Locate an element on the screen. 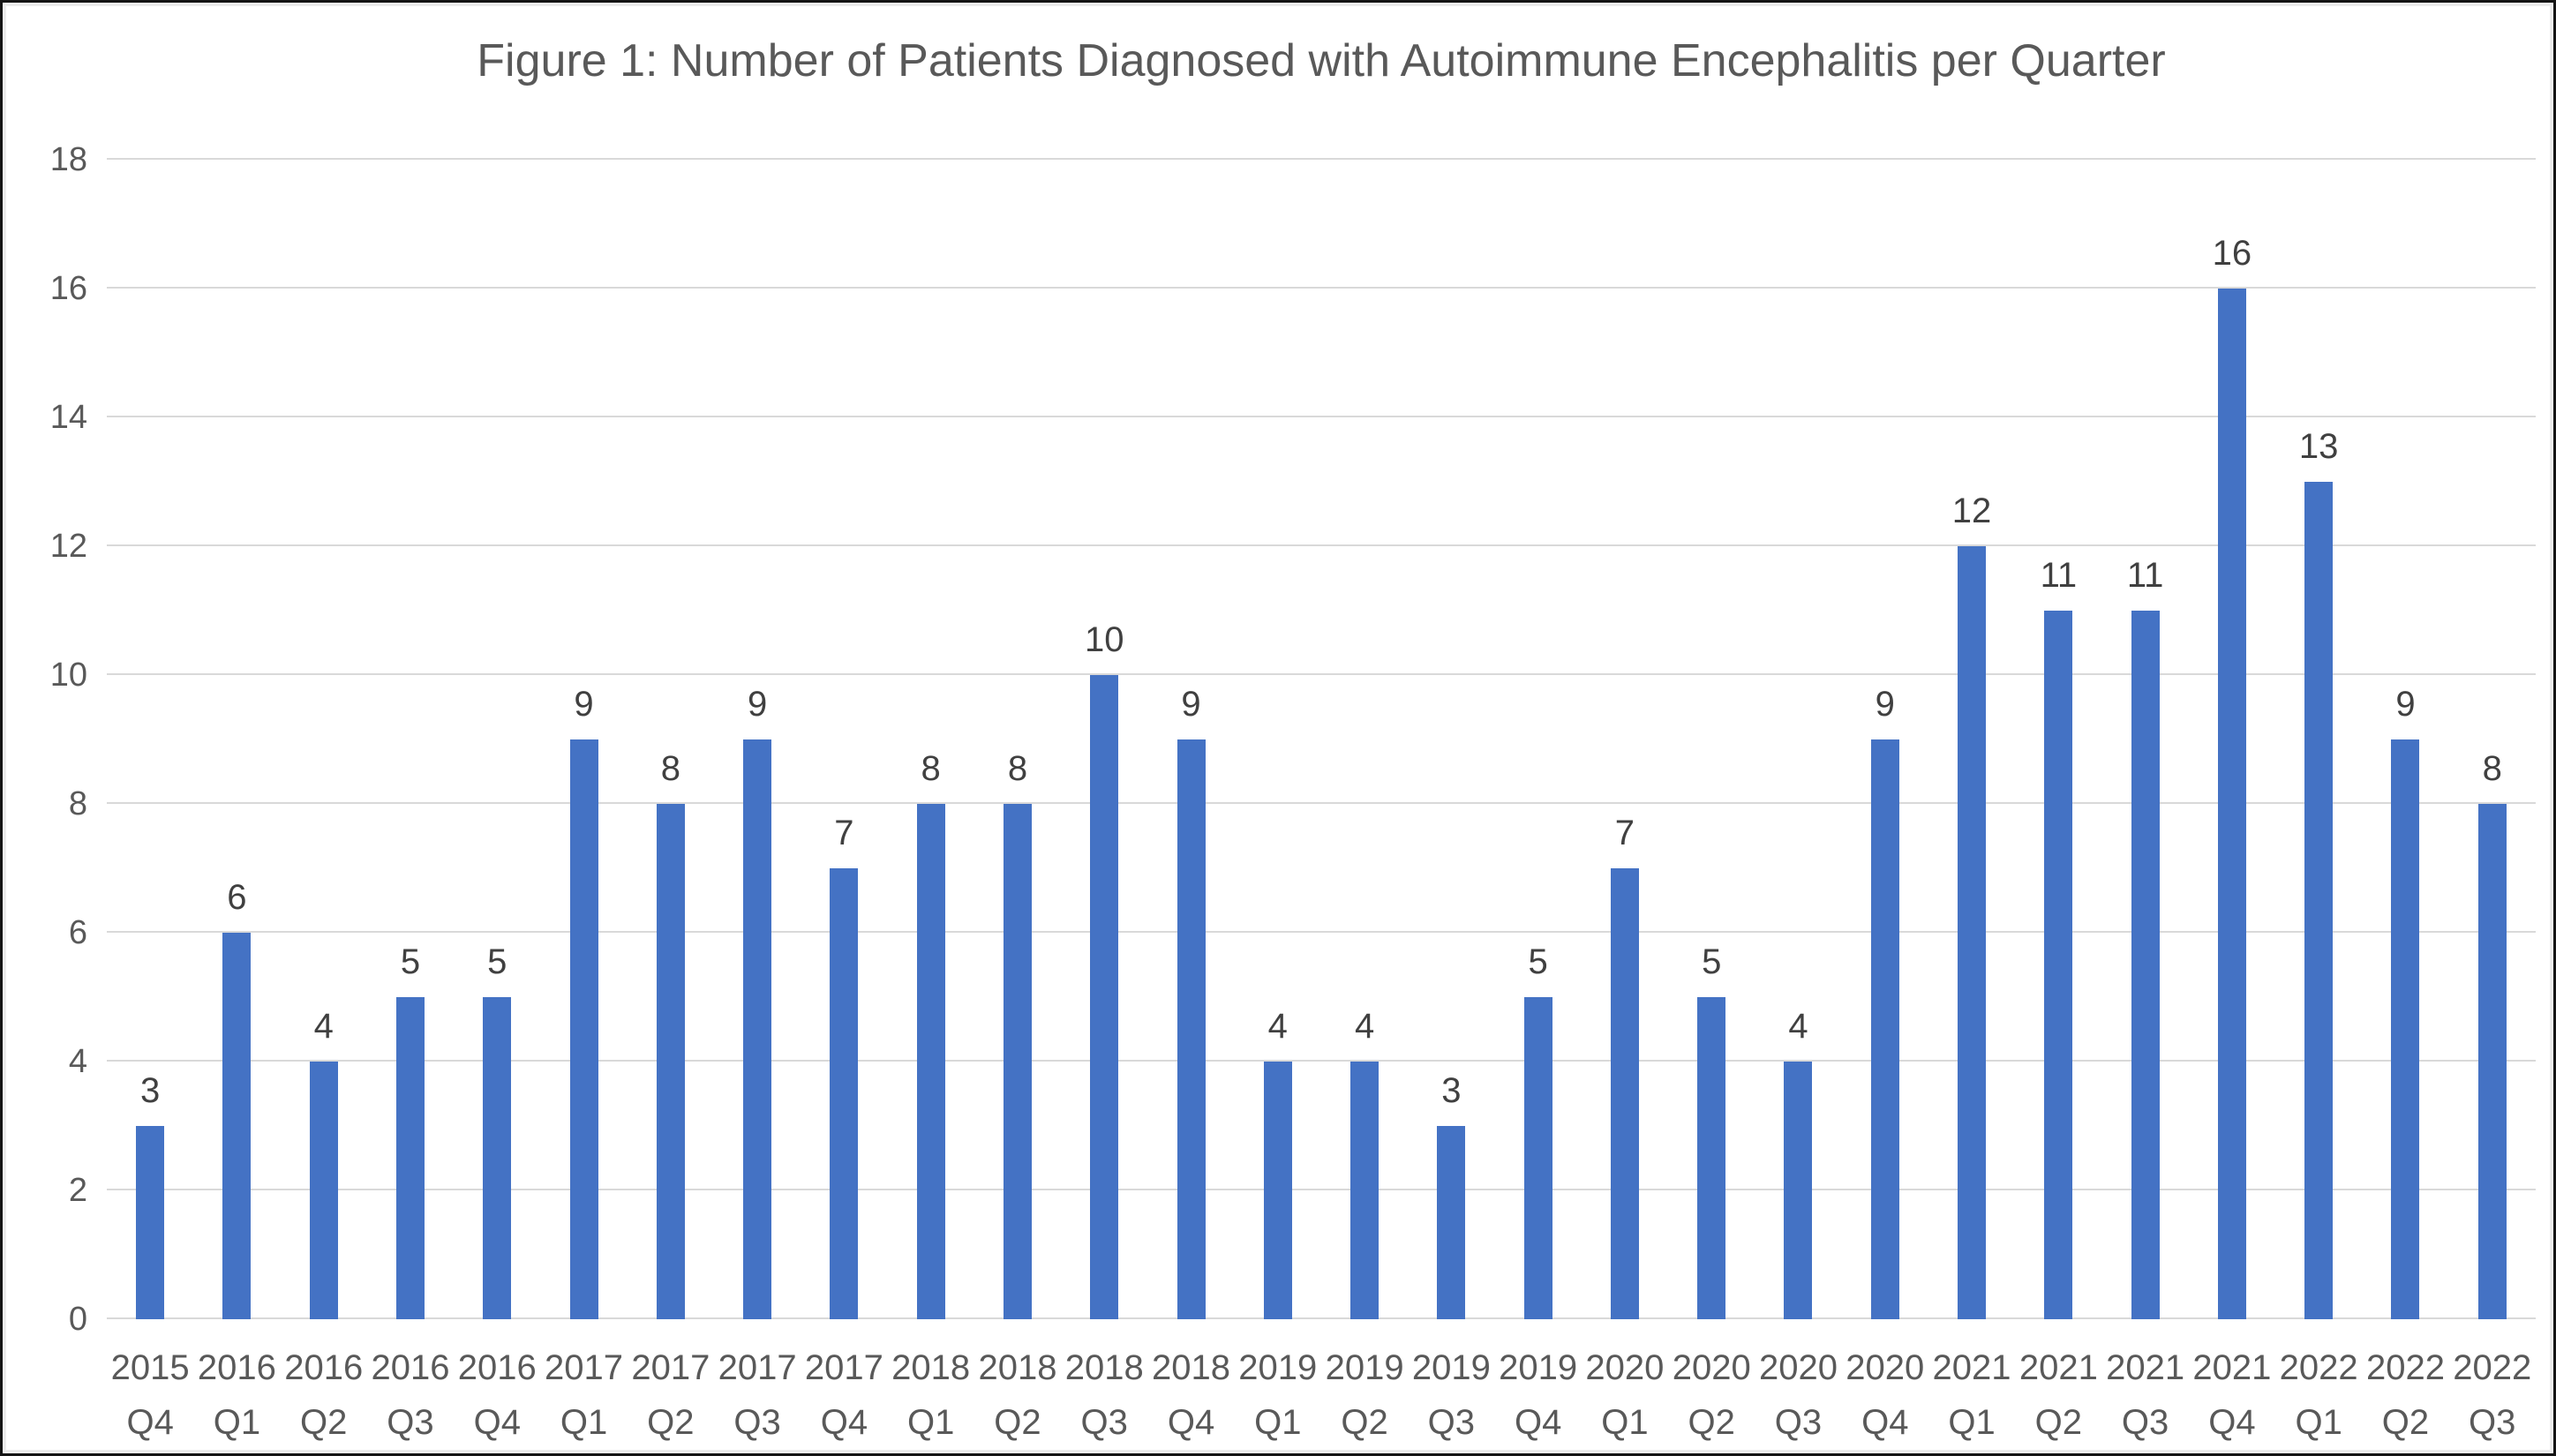 The image size is (2556, 1456). y-axis-tick-label: 2 is located at coordinates (77, 1190).